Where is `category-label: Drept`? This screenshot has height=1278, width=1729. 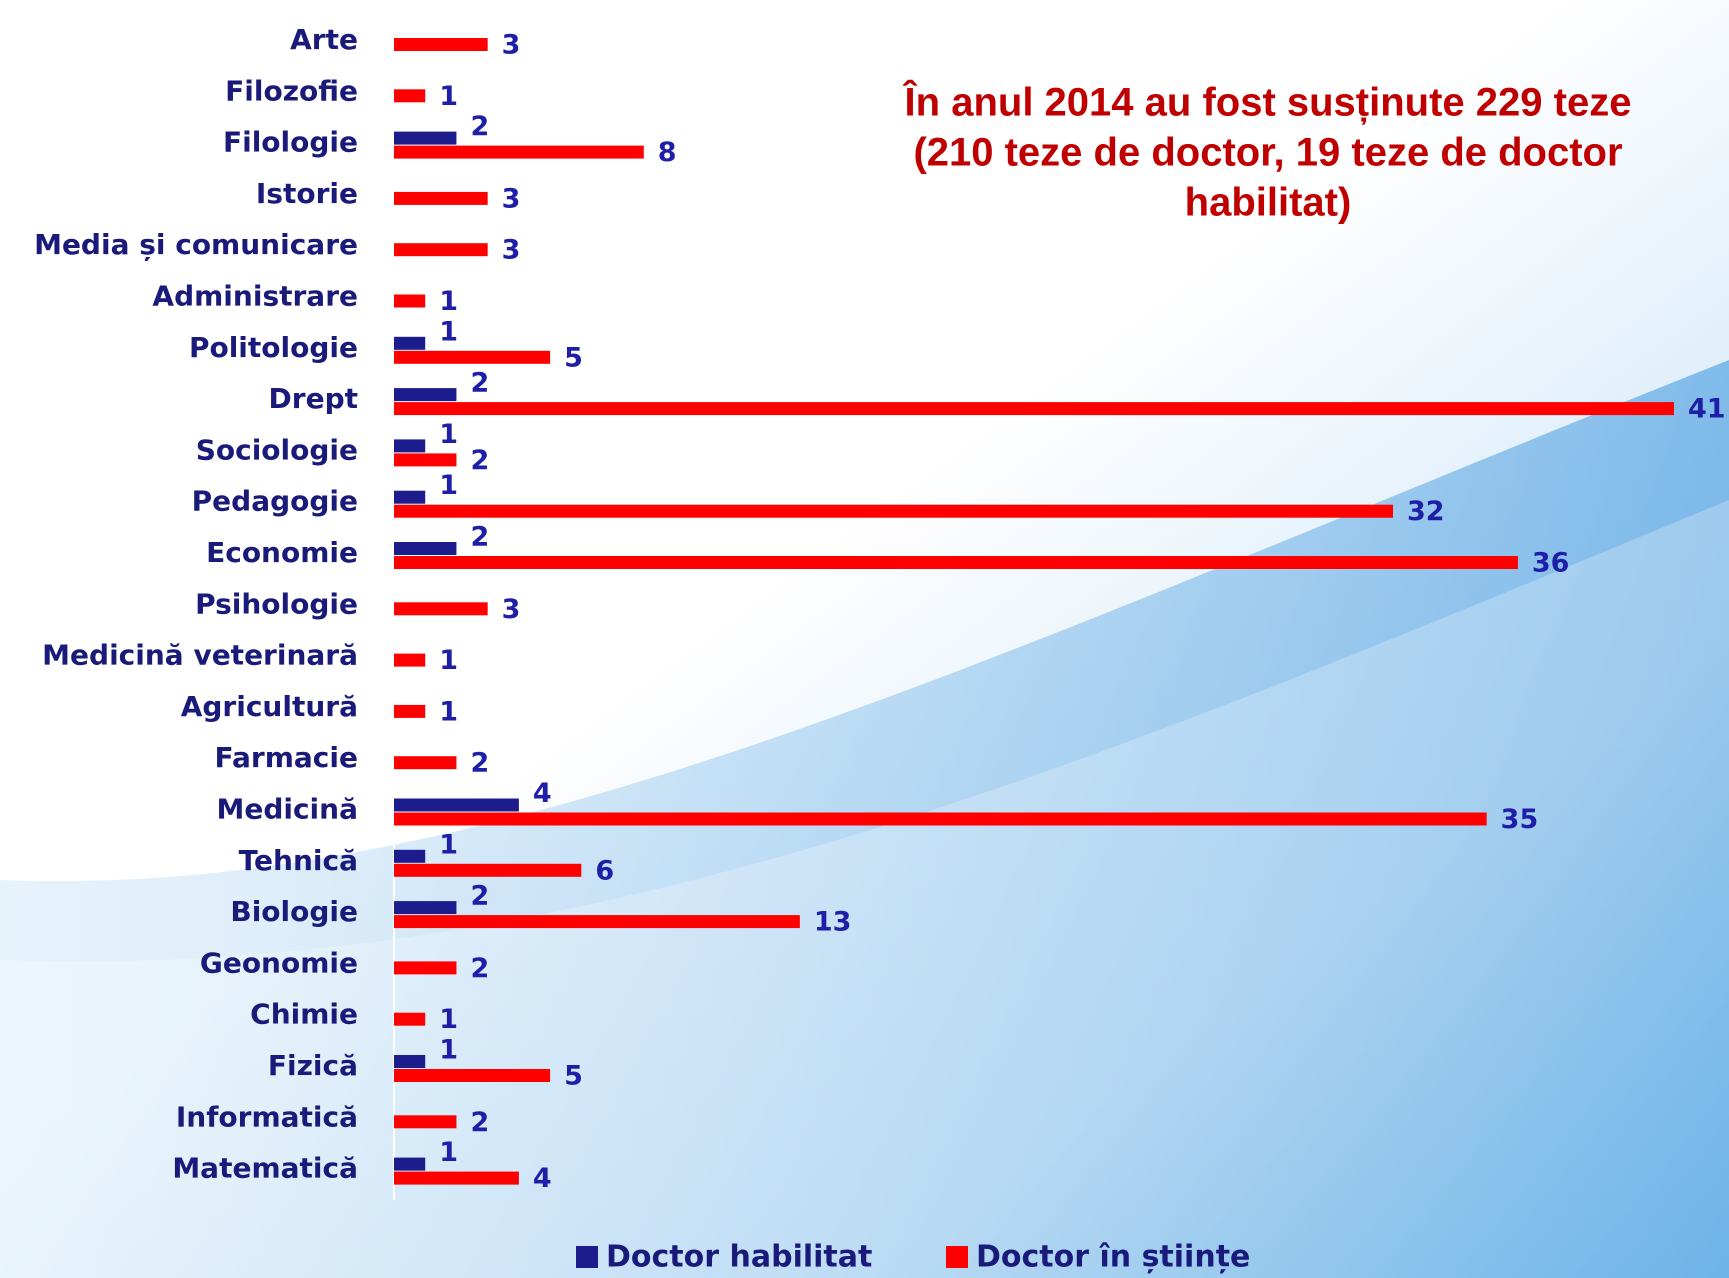
category-label: Drept is located at coordinates (313, 398).